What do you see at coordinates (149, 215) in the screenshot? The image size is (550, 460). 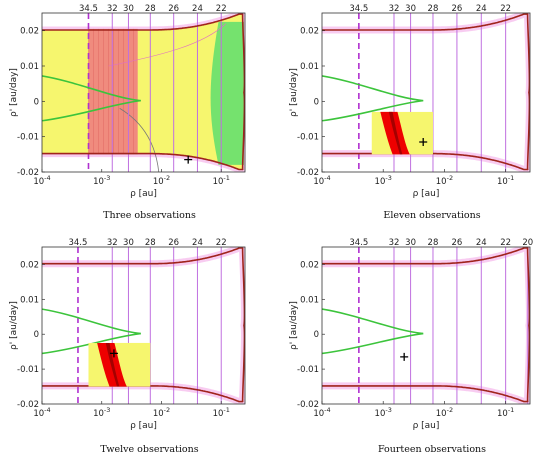 I see `panel-caption: Three observations` at bounding box center [149, 215].